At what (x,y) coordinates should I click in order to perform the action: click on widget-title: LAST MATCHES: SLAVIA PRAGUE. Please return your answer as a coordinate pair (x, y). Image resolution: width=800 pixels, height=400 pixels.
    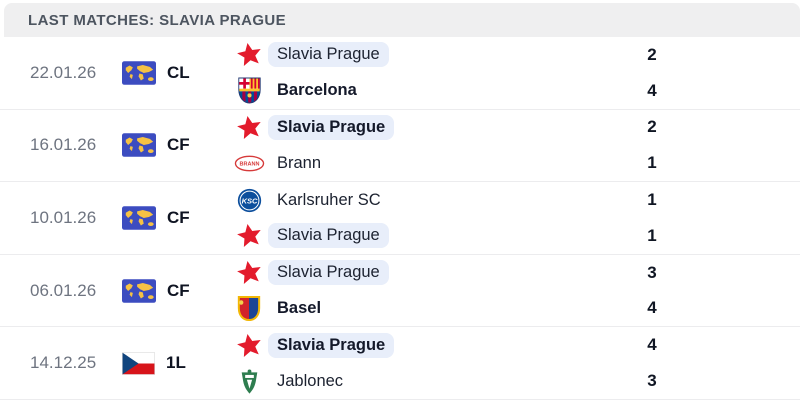
    Looking at the image, I should click on (157, 20).